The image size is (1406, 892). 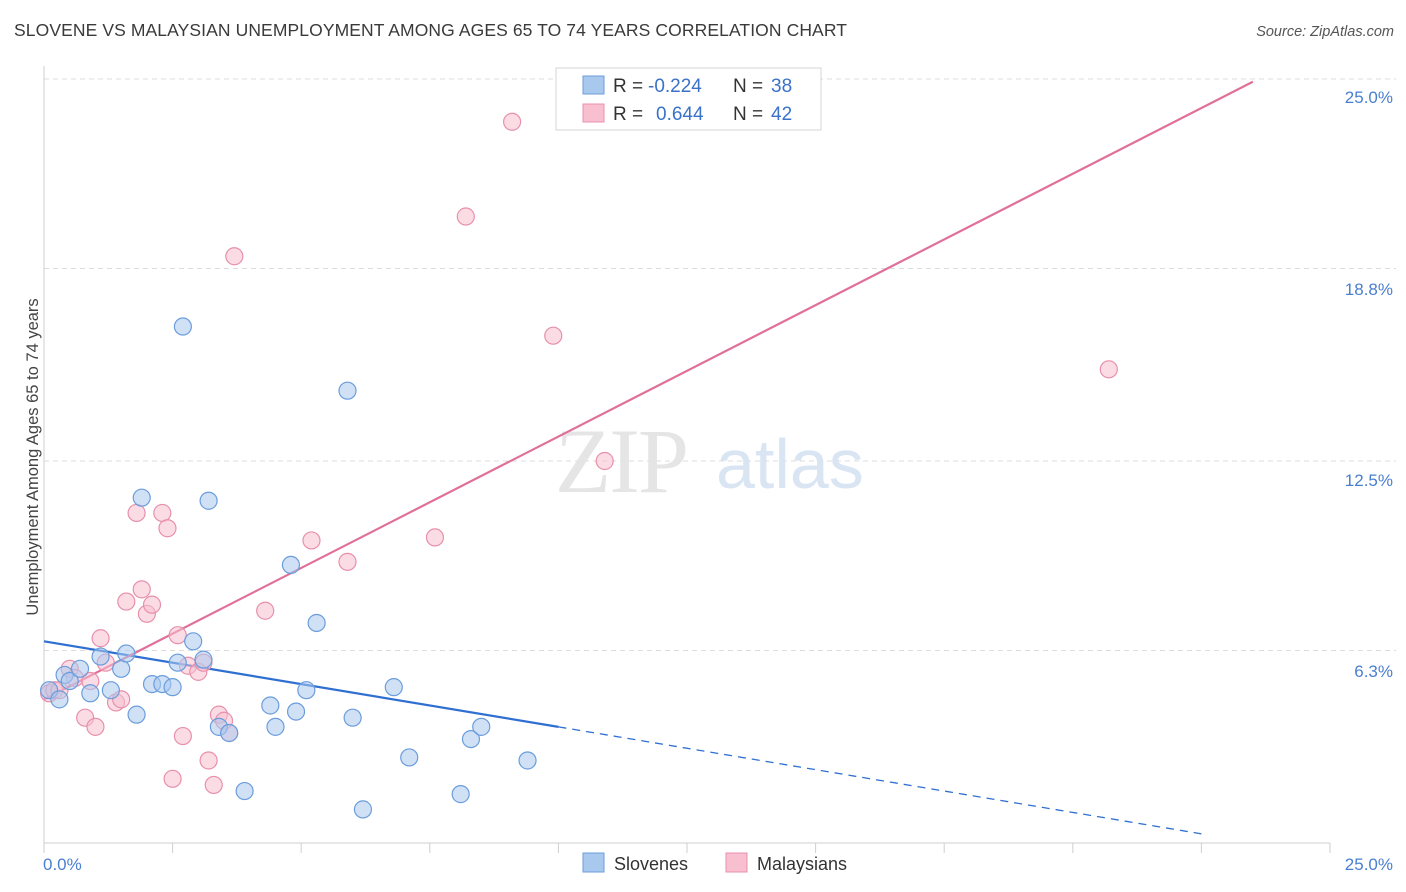 What do you see at coordinates (688, 99) in the screenshot?
I see `legend-box: R = -0.224 N = 38 R = 0.644 N = 42` at bounding box center [688, 99].